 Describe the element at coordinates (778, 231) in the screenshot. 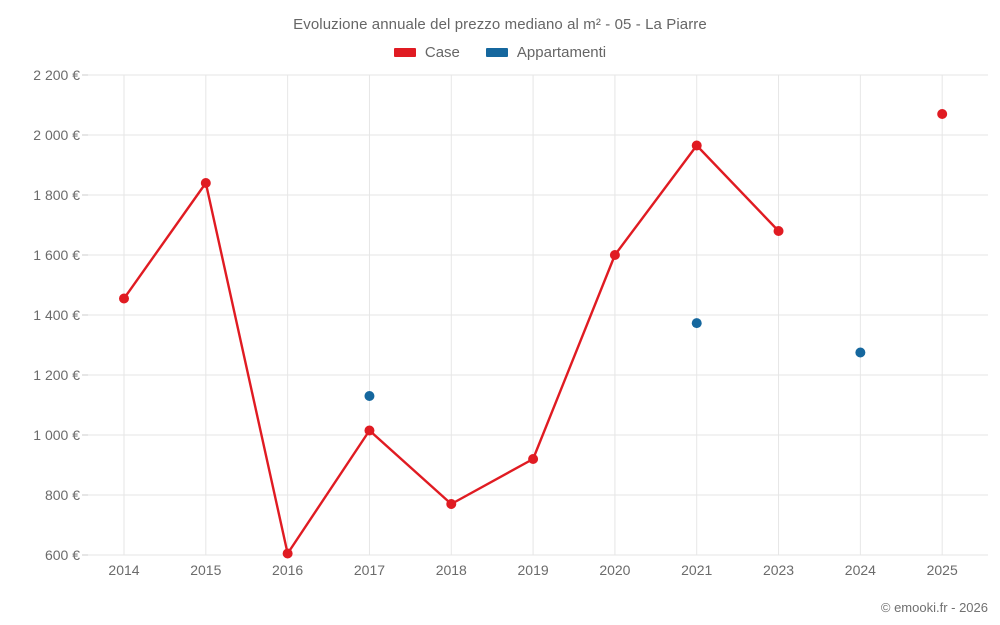

I see `data-point-case-2023` at that location.